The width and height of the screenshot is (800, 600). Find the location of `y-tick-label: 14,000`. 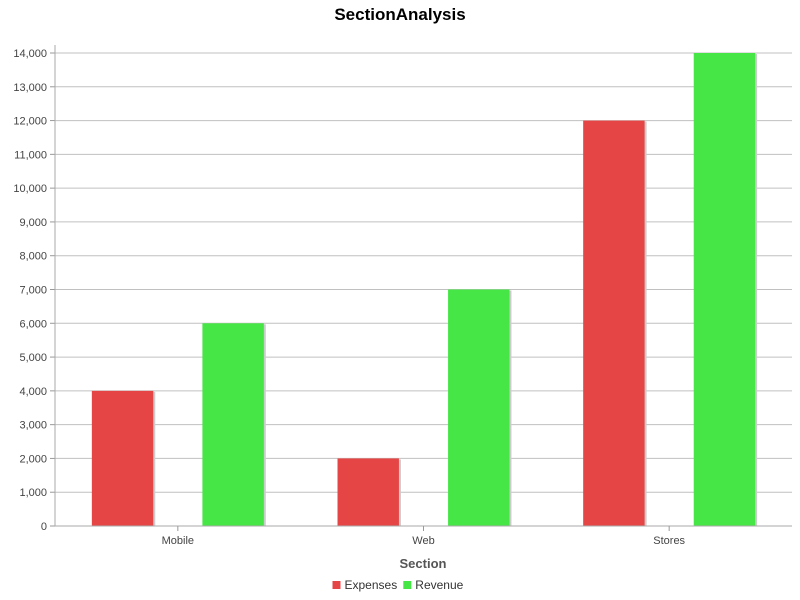

y-tick-label: 14,000 is located at coordinates (30, 54).